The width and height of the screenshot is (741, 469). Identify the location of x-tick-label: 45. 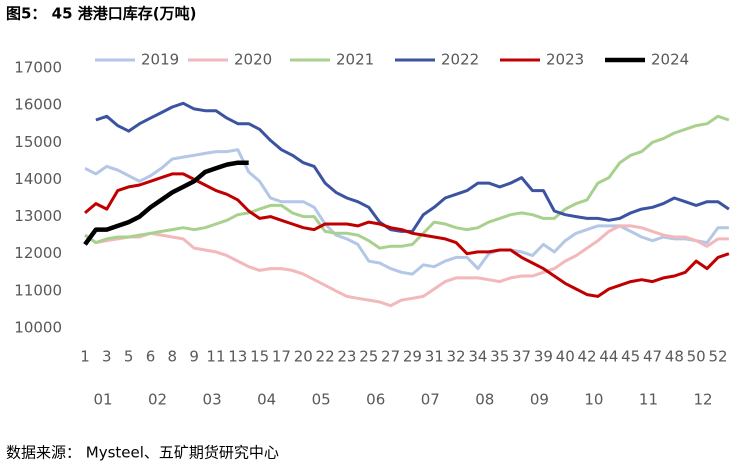
(630, 357).